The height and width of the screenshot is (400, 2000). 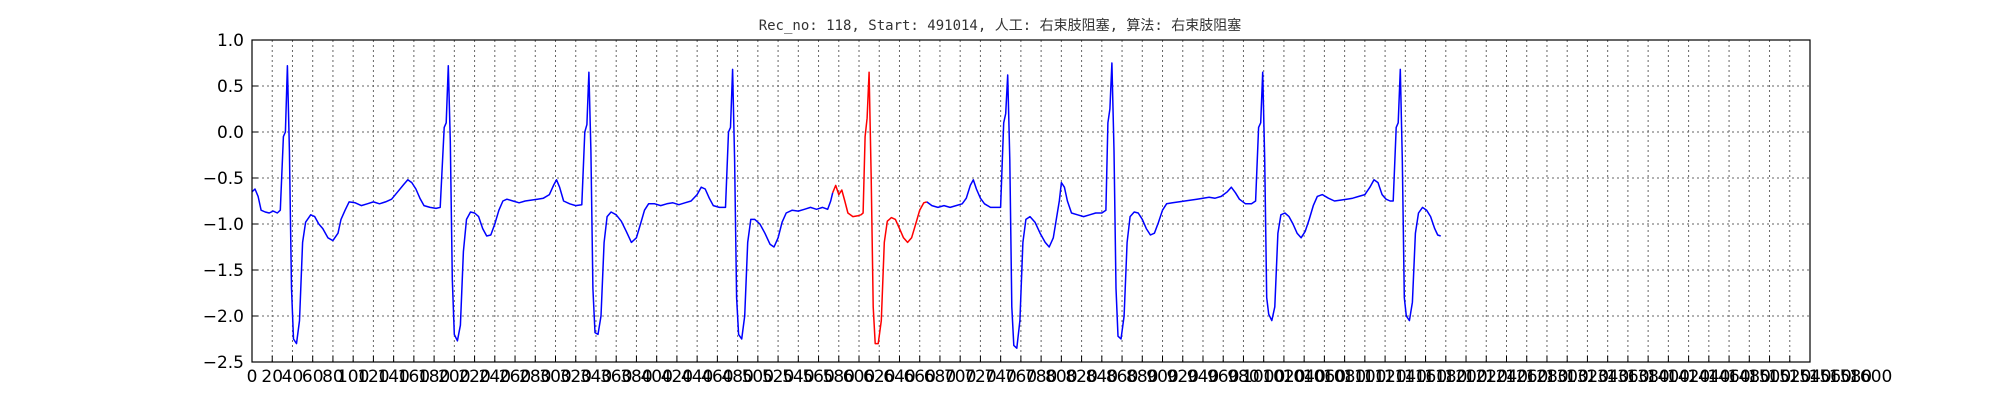 I want to click on x-tick-label: 1040, so click(x=1304, y=377).